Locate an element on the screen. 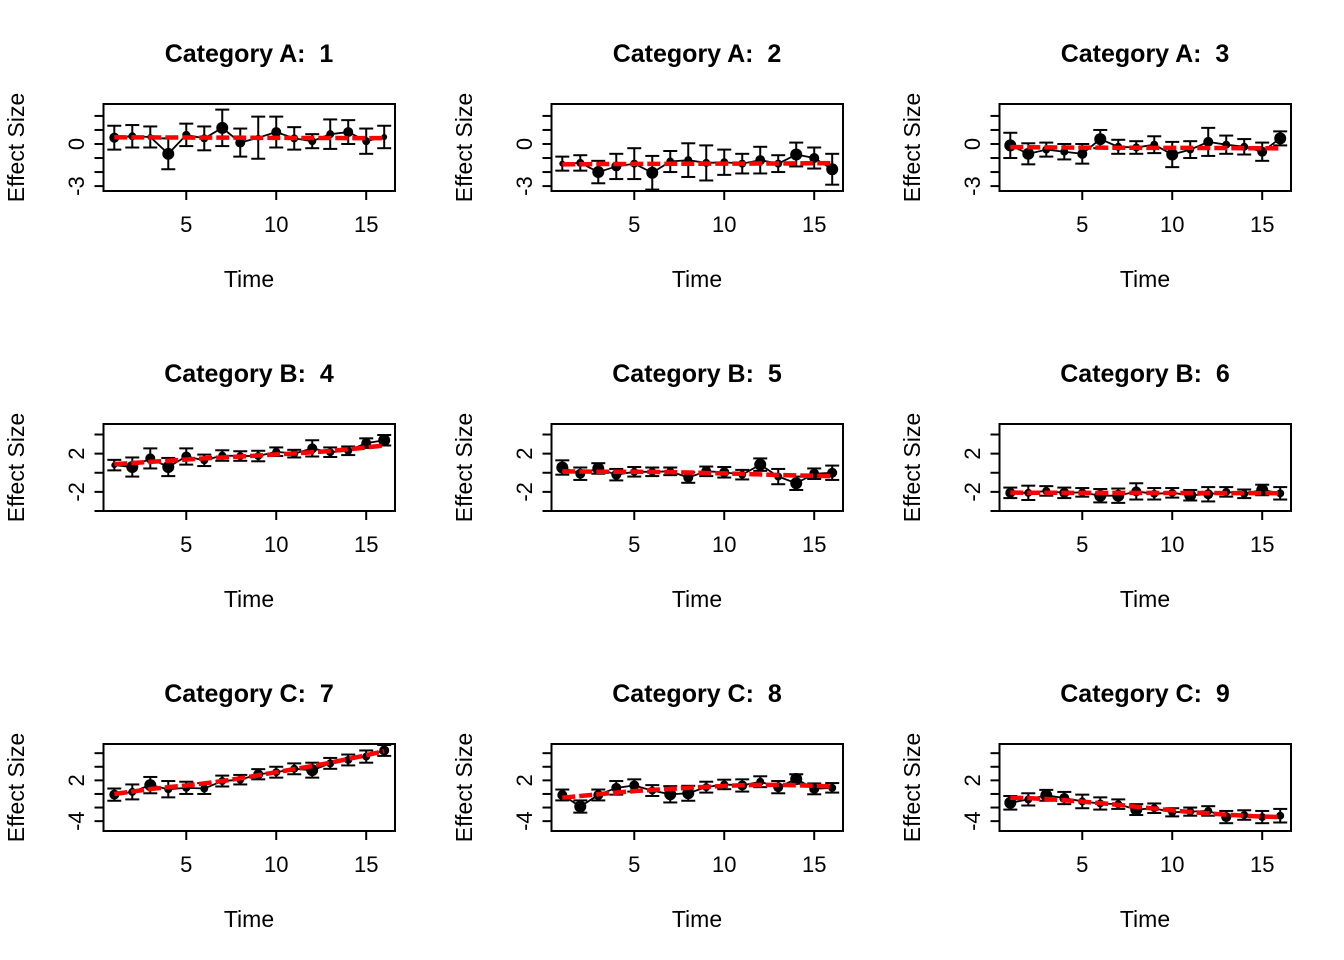 The width and height of the screenshot is (1344, 960). panel-title: Category B: 4 is located at coordinates (249, 374).